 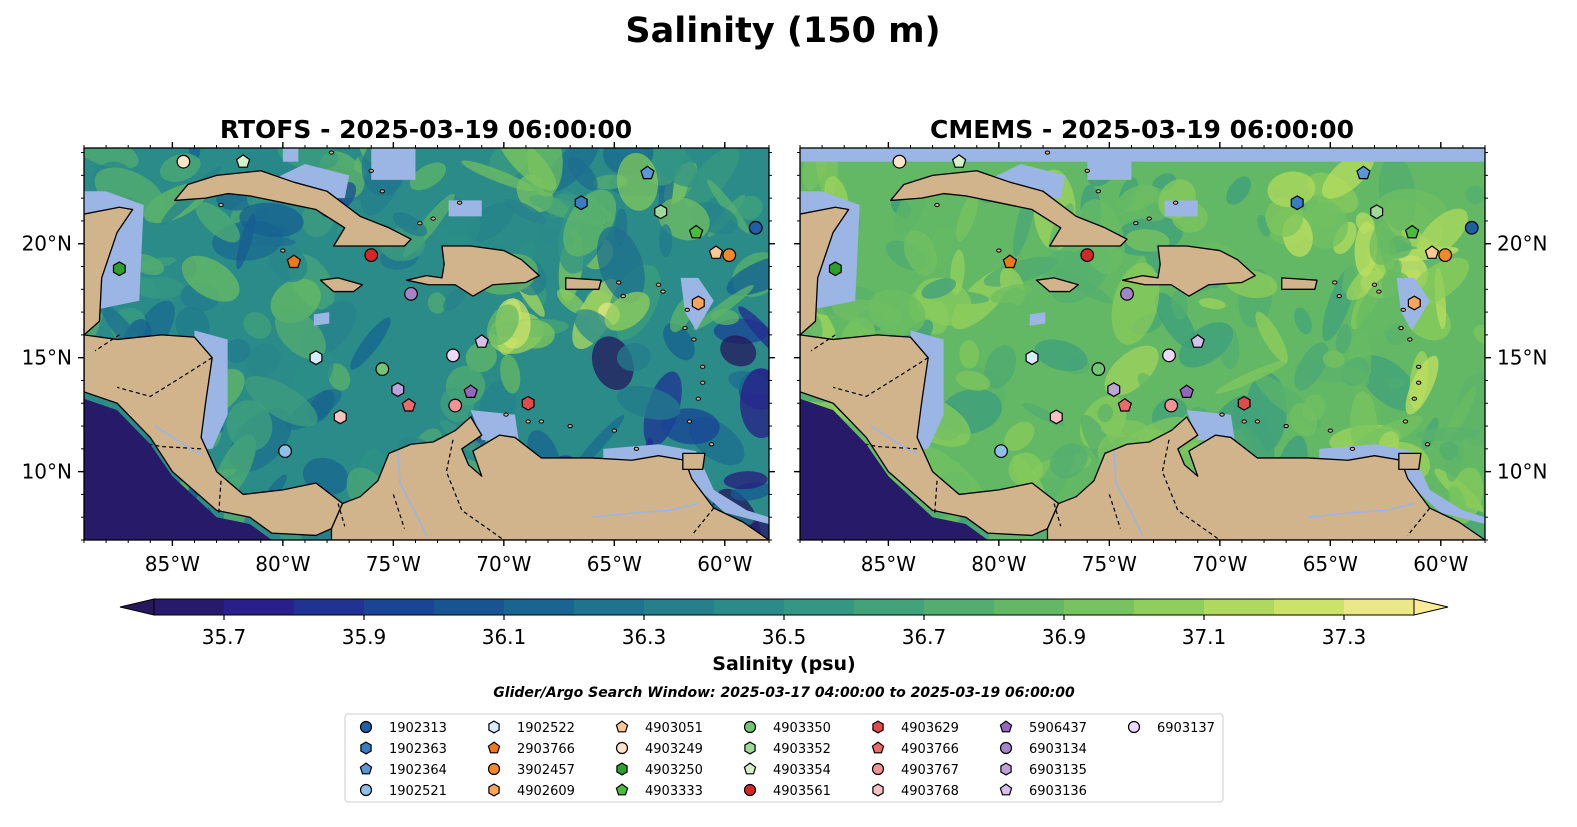 I want to click on legend-entry-4903768: 4903768, so click(x=915, y=791).